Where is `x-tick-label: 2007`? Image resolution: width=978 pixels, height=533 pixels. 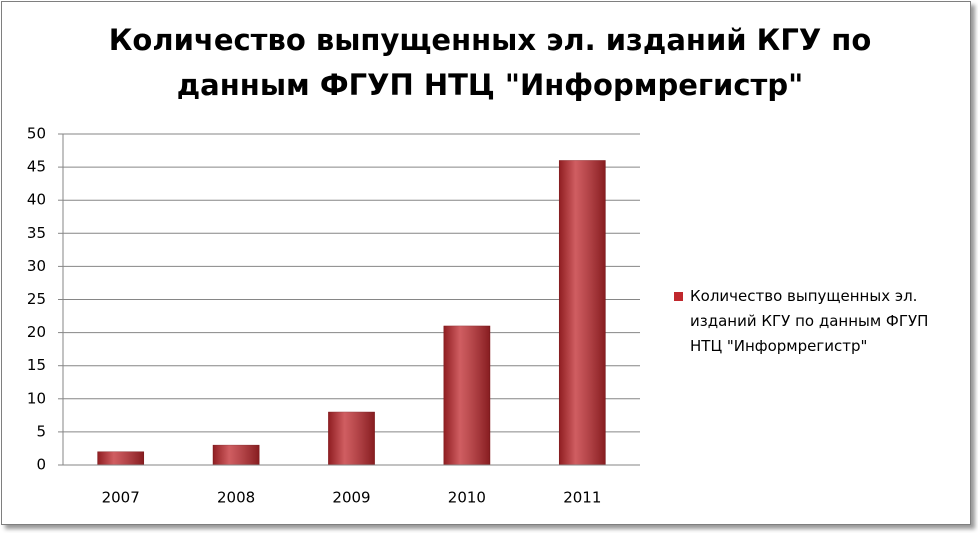 x-tick-label: 2007 is located at coordinates (121, 498).